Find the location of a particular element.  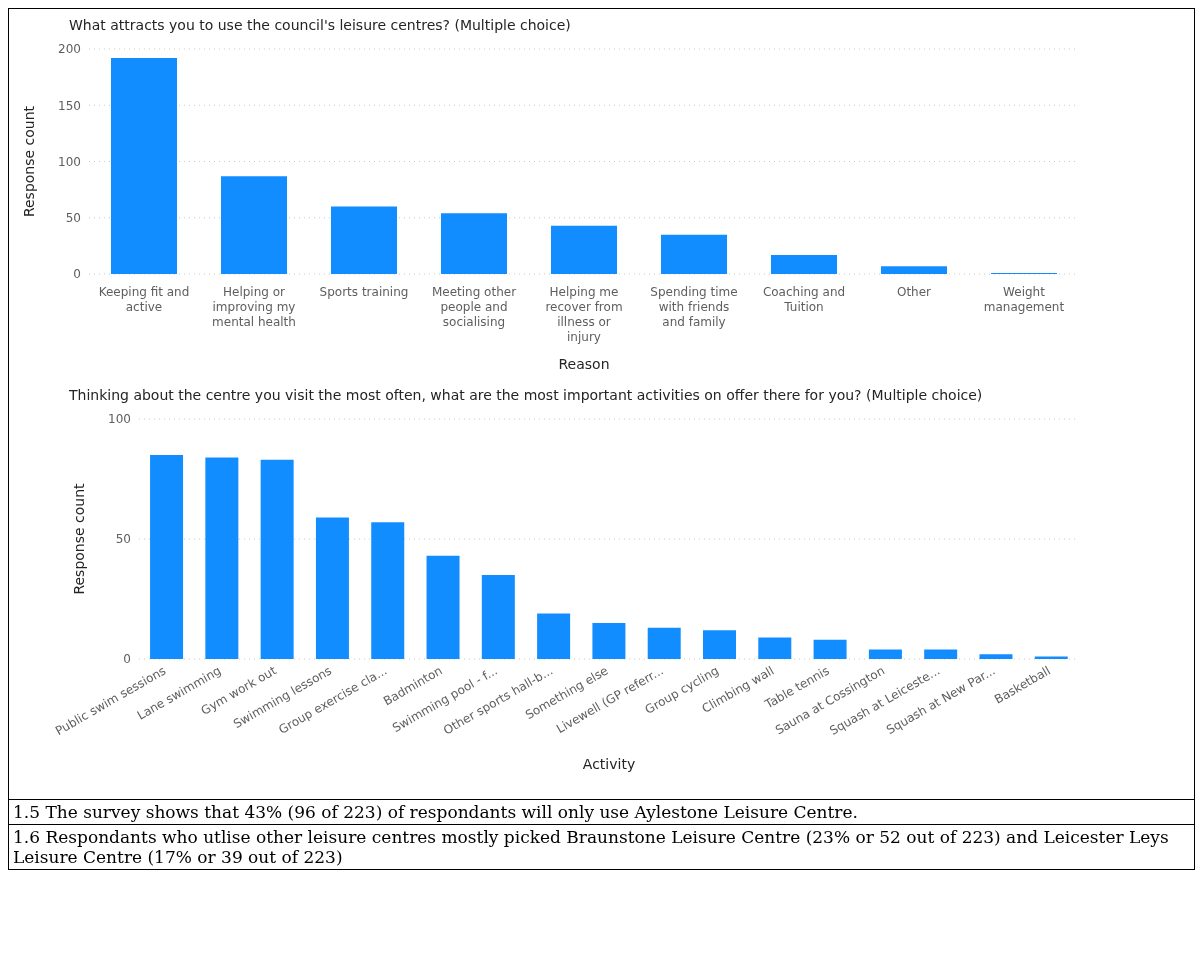

x-tick-label: Coaching and Tuition is located at coordinates (804, 299).